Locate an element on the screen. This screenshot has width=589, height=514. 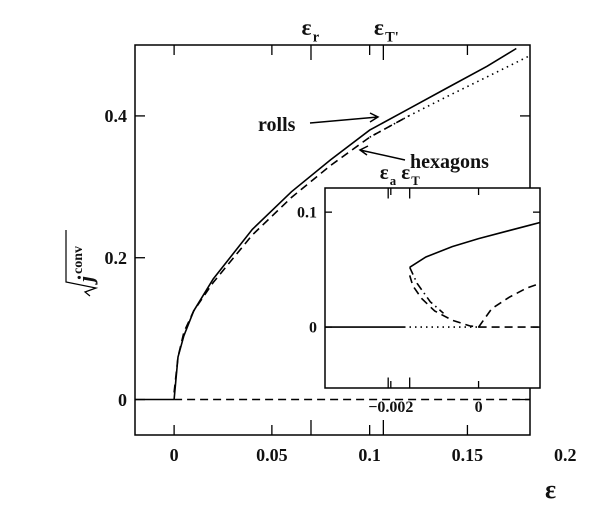
annotation: rolls is located at coordinates (277, 125).